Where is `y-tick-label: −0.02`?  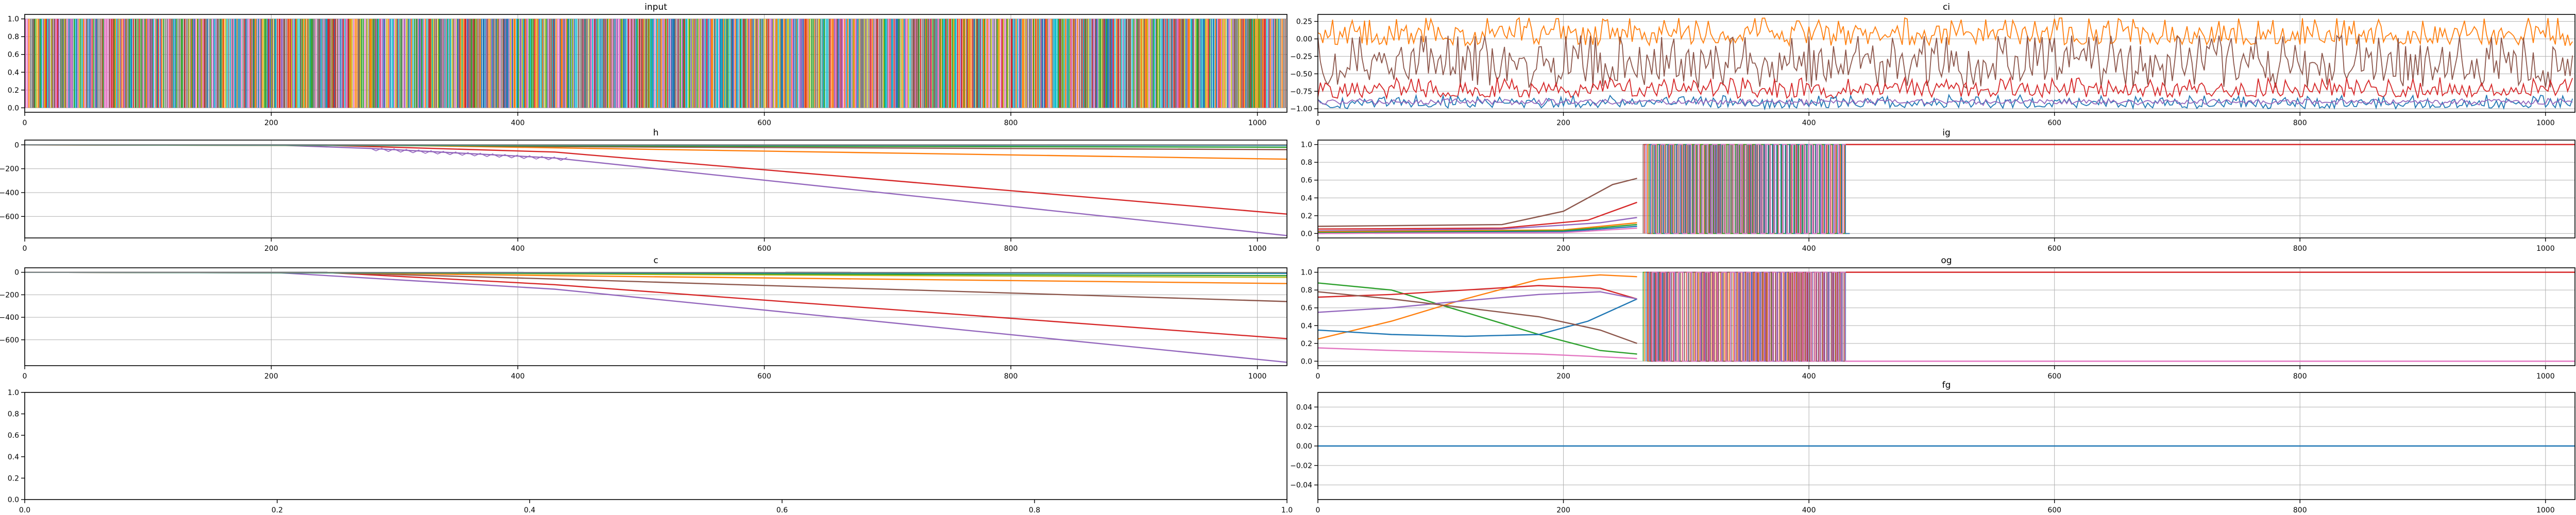 y-tick-label: −0.02 is located at coordinates (1301, 466).